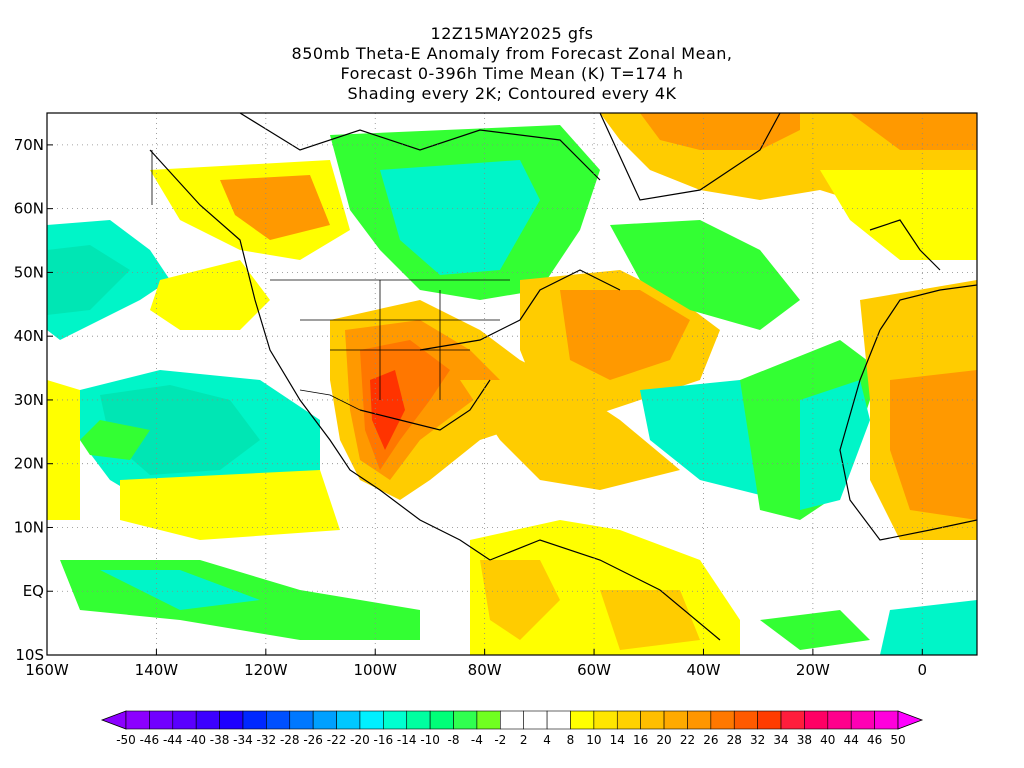 This screenshot has width=1024, height=768. I want to click on colorbar-label: 32, so click(757, 740).